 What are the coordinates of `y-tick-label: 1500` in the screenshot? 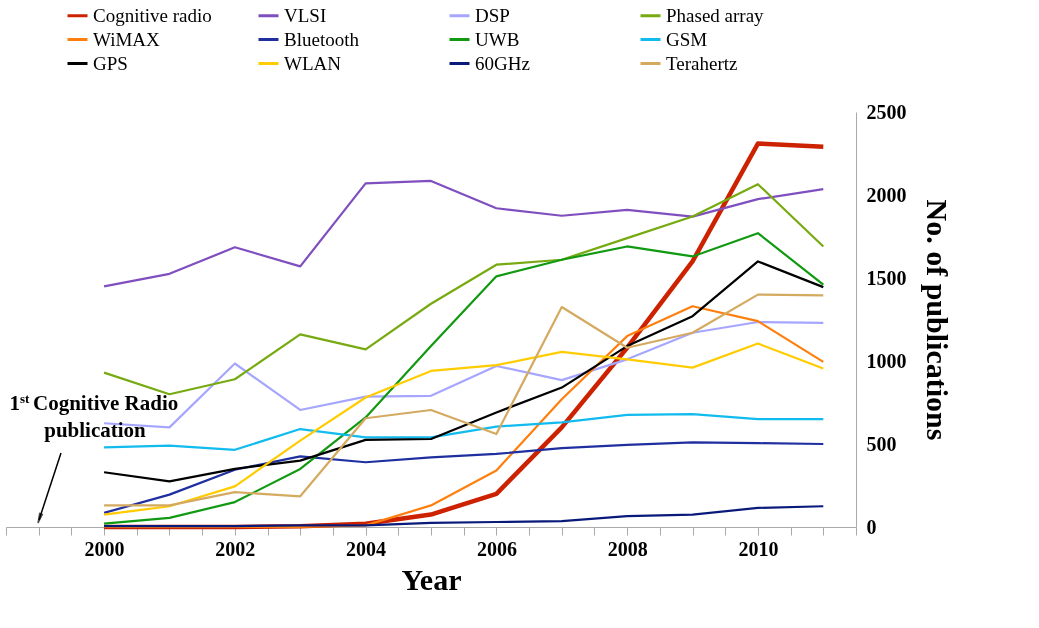 It's located at (886, 277).